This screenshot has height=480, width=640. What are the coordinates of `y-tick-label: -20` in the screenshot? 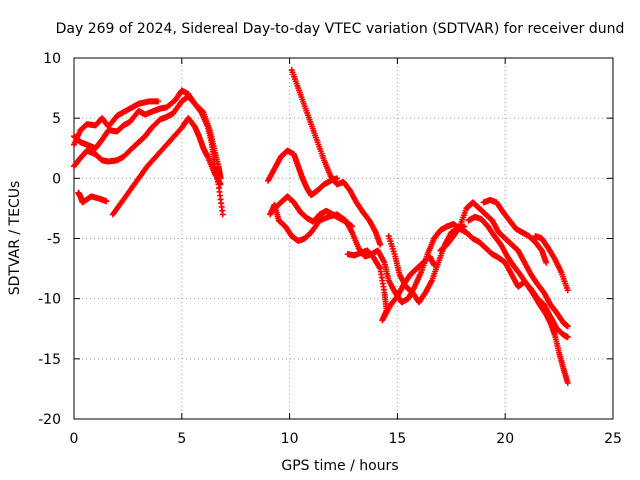 It's located at (49, 420).